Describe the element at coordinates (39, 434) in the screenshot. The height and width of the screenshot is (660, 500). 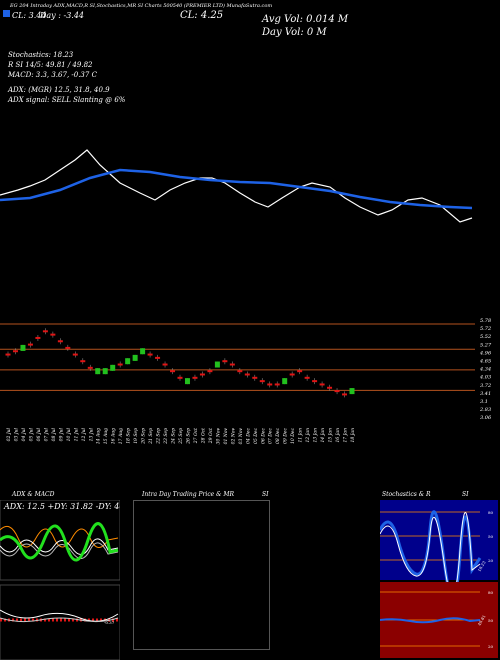
I see `date-axis-label: 06 Jul` at that location.